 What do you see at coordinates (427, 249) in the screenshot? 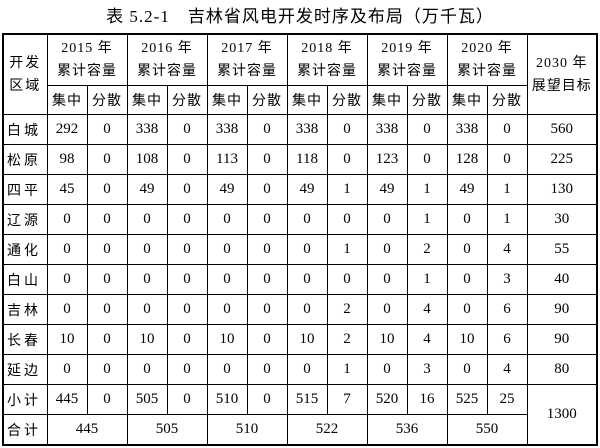
I see `capacity-value-cell: 2` at bounding box center [427, 249].